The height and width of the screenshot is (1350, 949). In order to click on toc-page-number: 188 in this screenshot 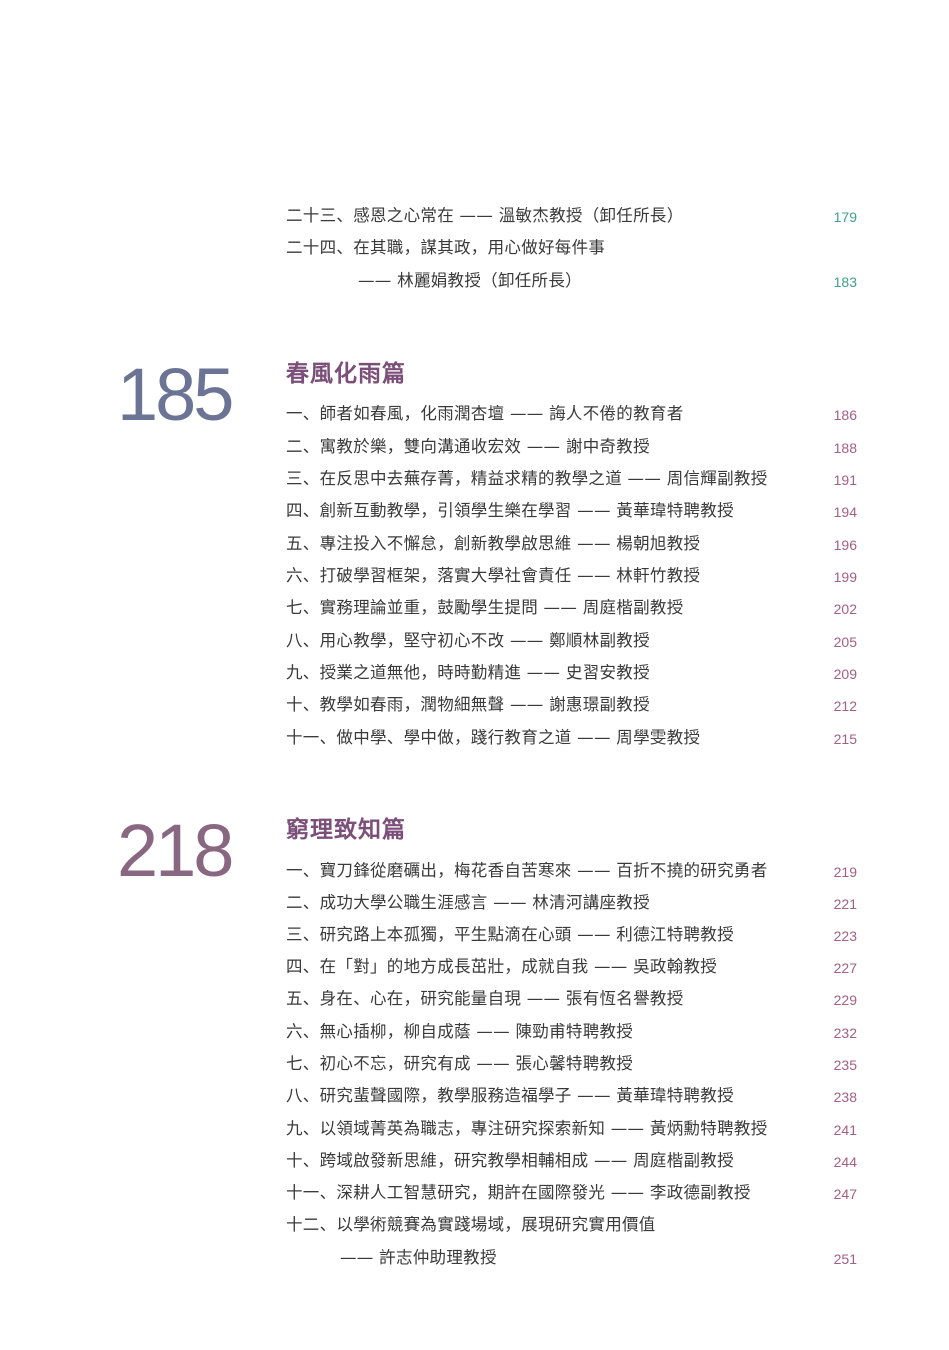, I will do `click(845, 448)`.